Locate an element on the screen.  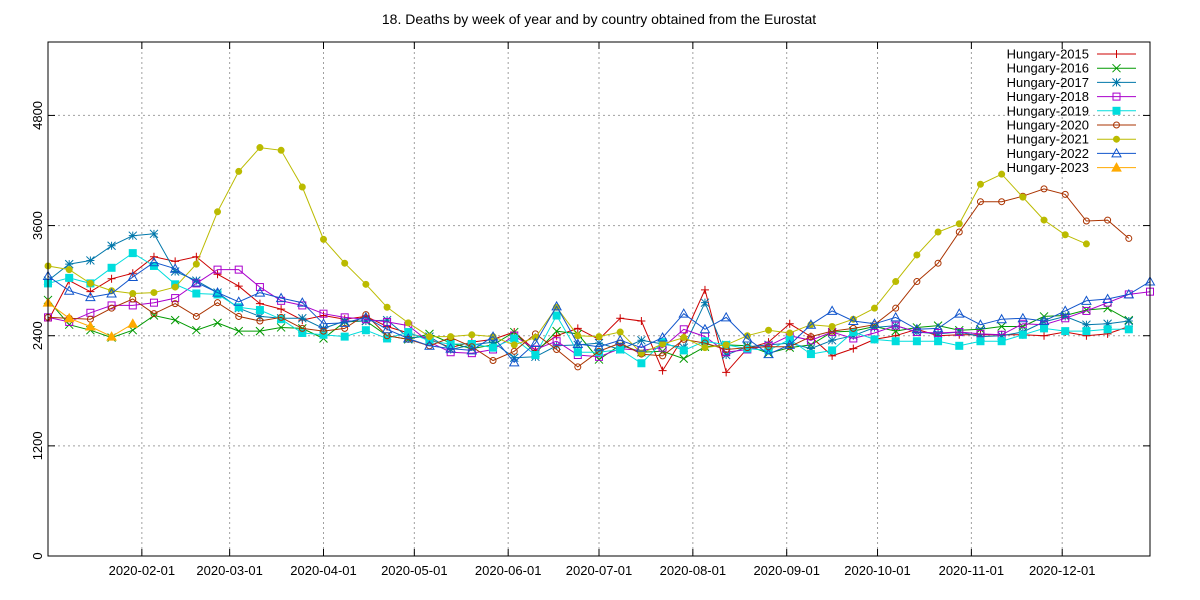
y-tick-label: 3600 is located at coordinates (37, 225).